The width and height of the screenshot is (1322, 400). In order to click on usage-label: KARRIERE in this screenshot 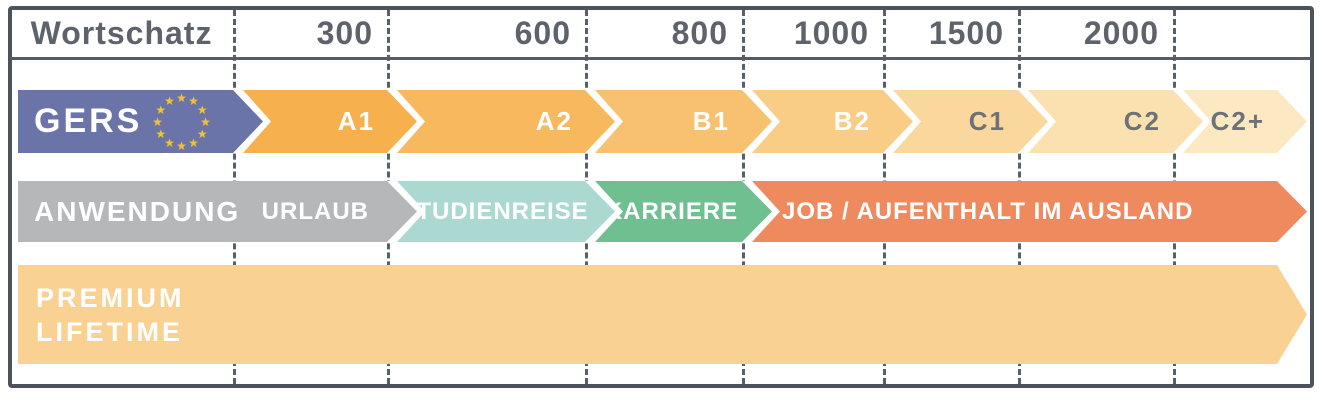, I will do `click(671, 211)`.